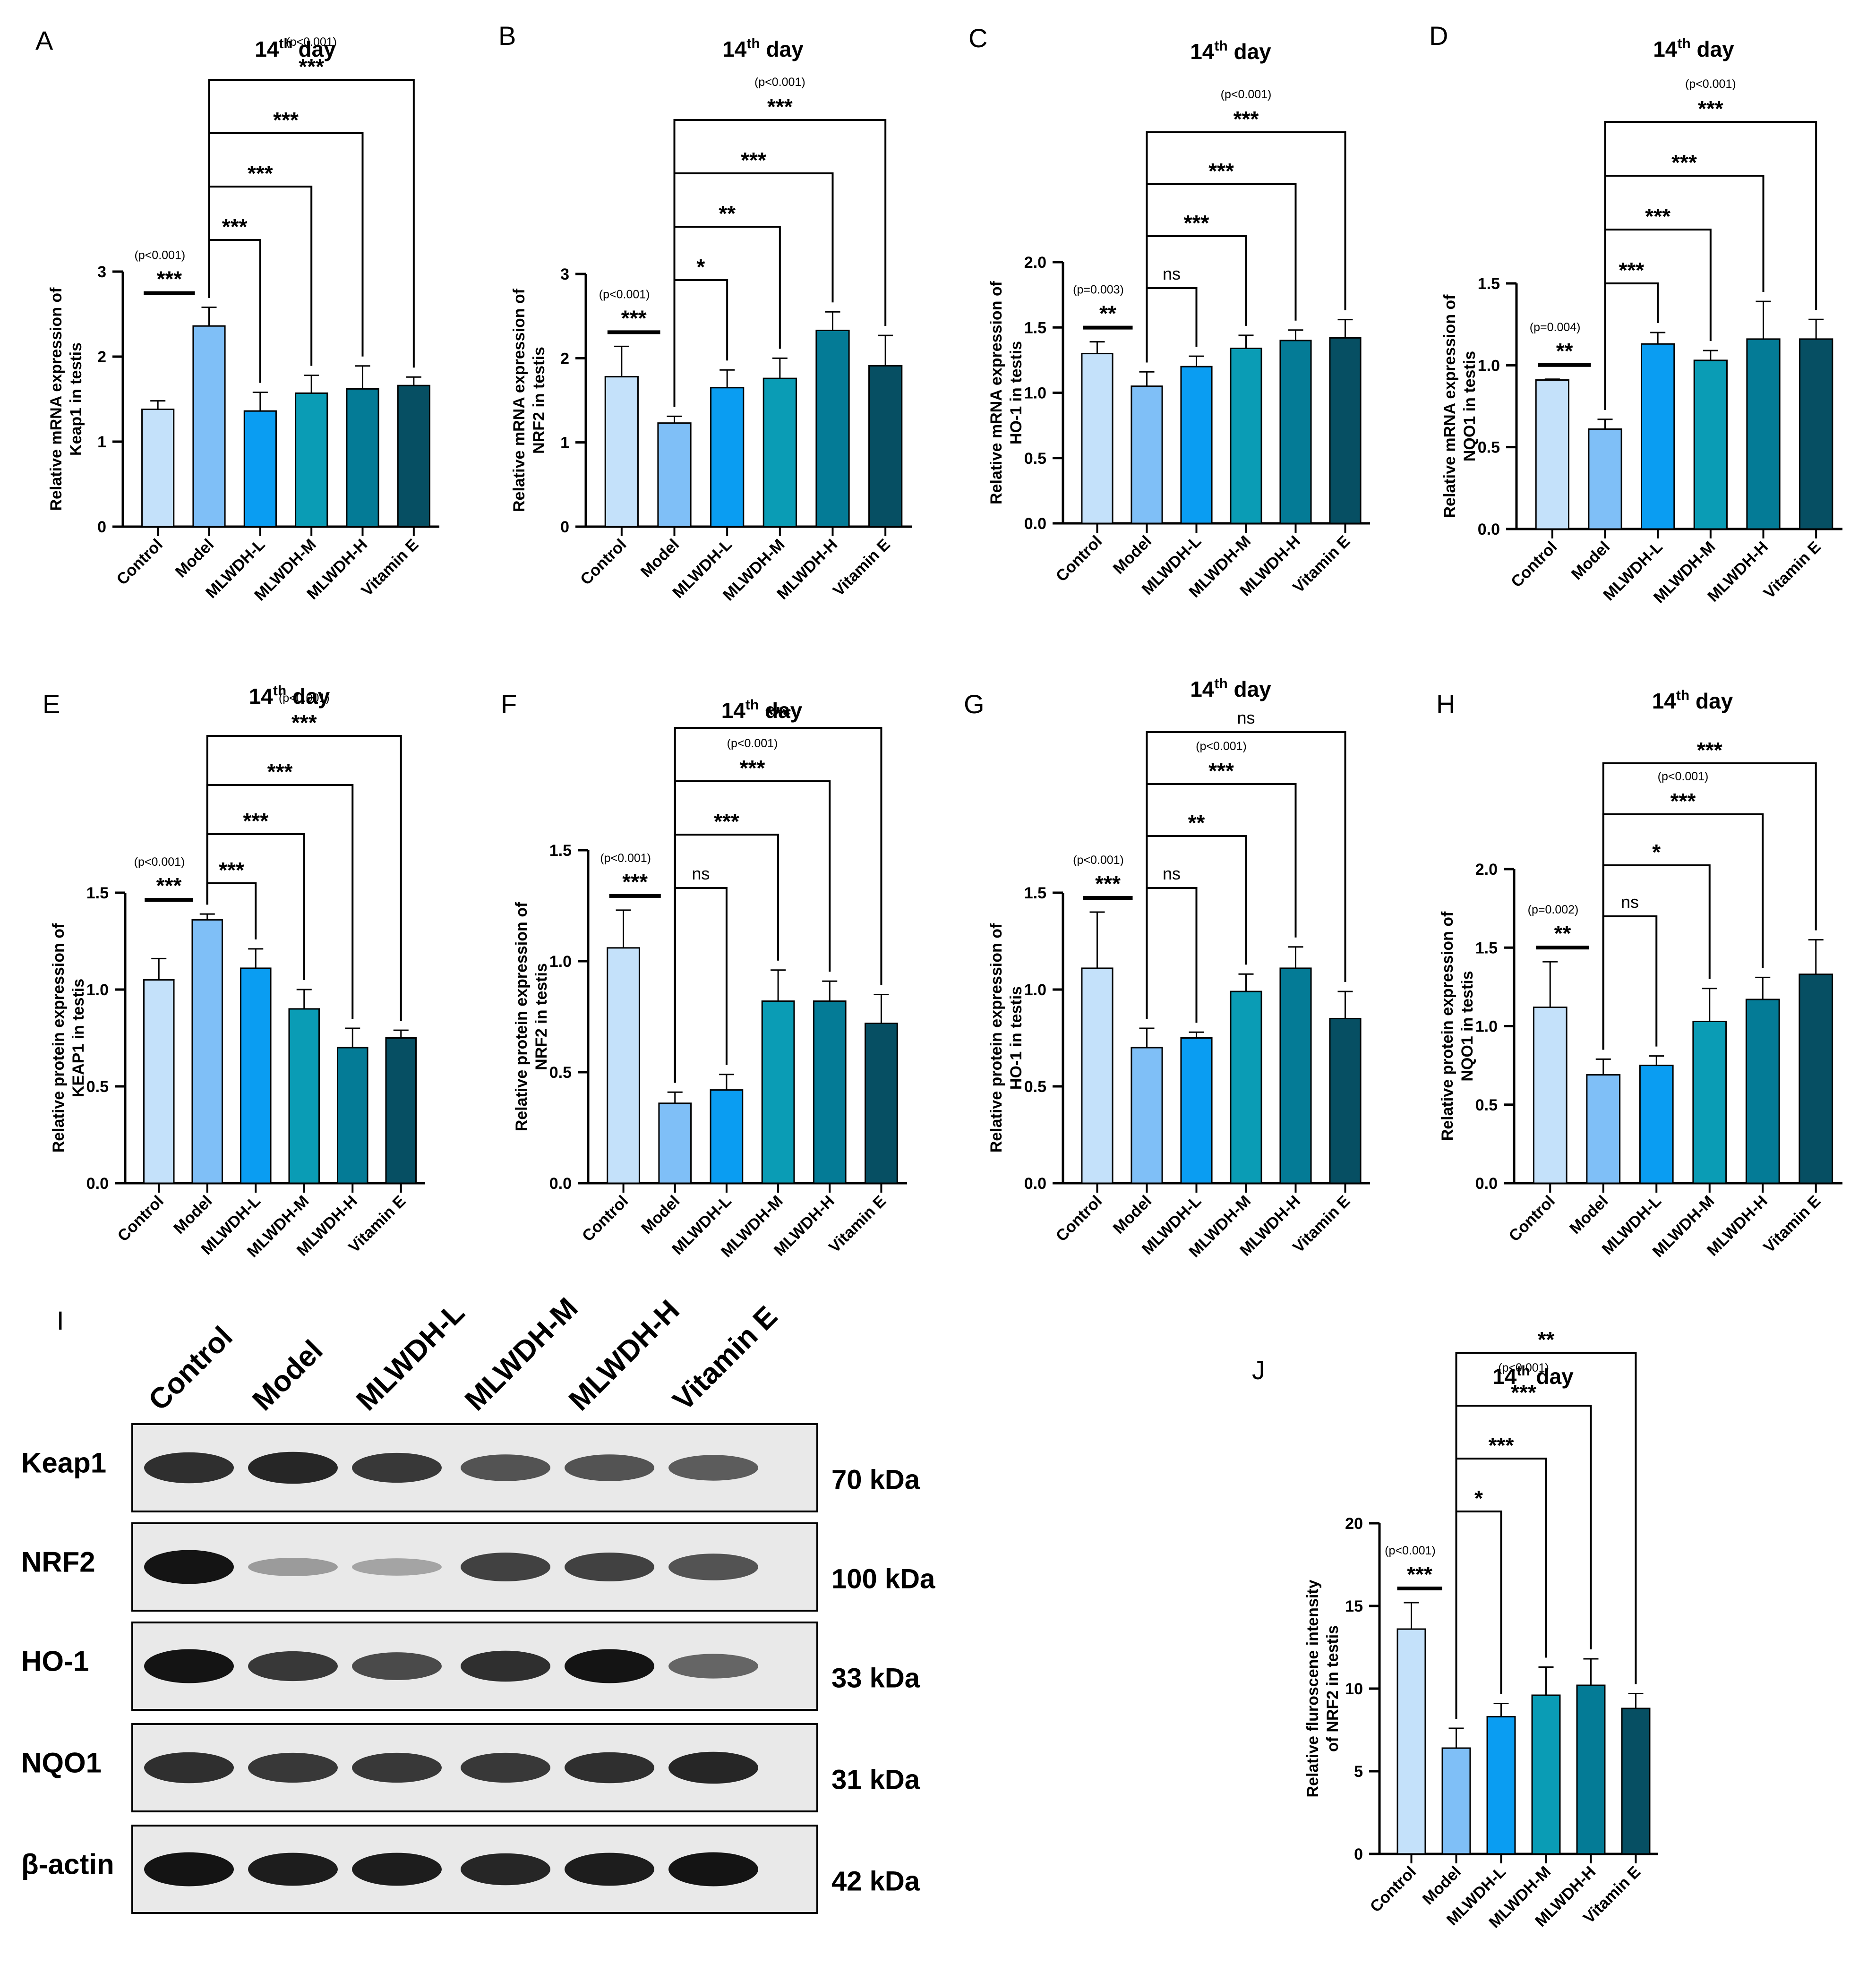  What do you see at coordinates (287, 1376) in the screenshot?
I see `blot-lane-label: Model` at bounding box center [287, 1376].